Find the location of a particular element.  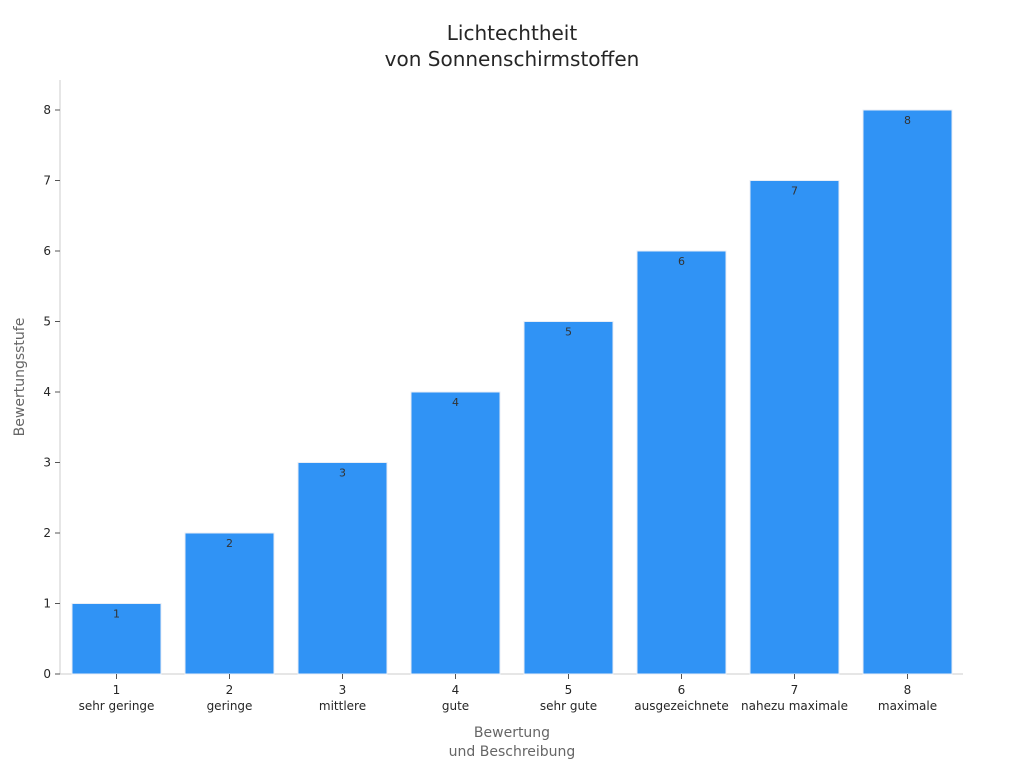

y-tick-label: 2 is located at coordinates (47, 533).